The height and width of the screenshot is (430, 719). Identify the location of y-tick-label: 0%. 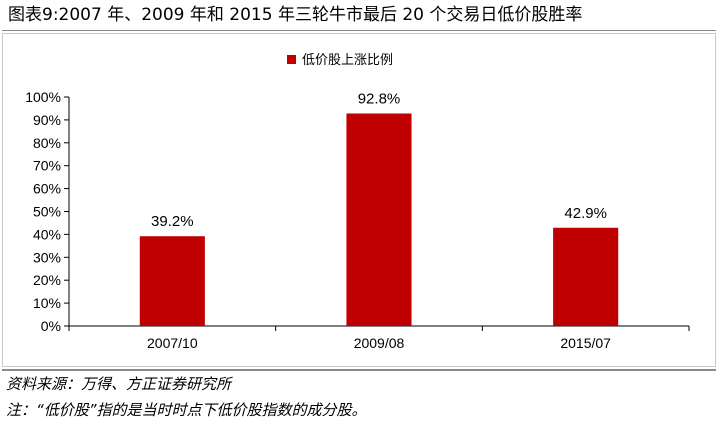
(51, 326).